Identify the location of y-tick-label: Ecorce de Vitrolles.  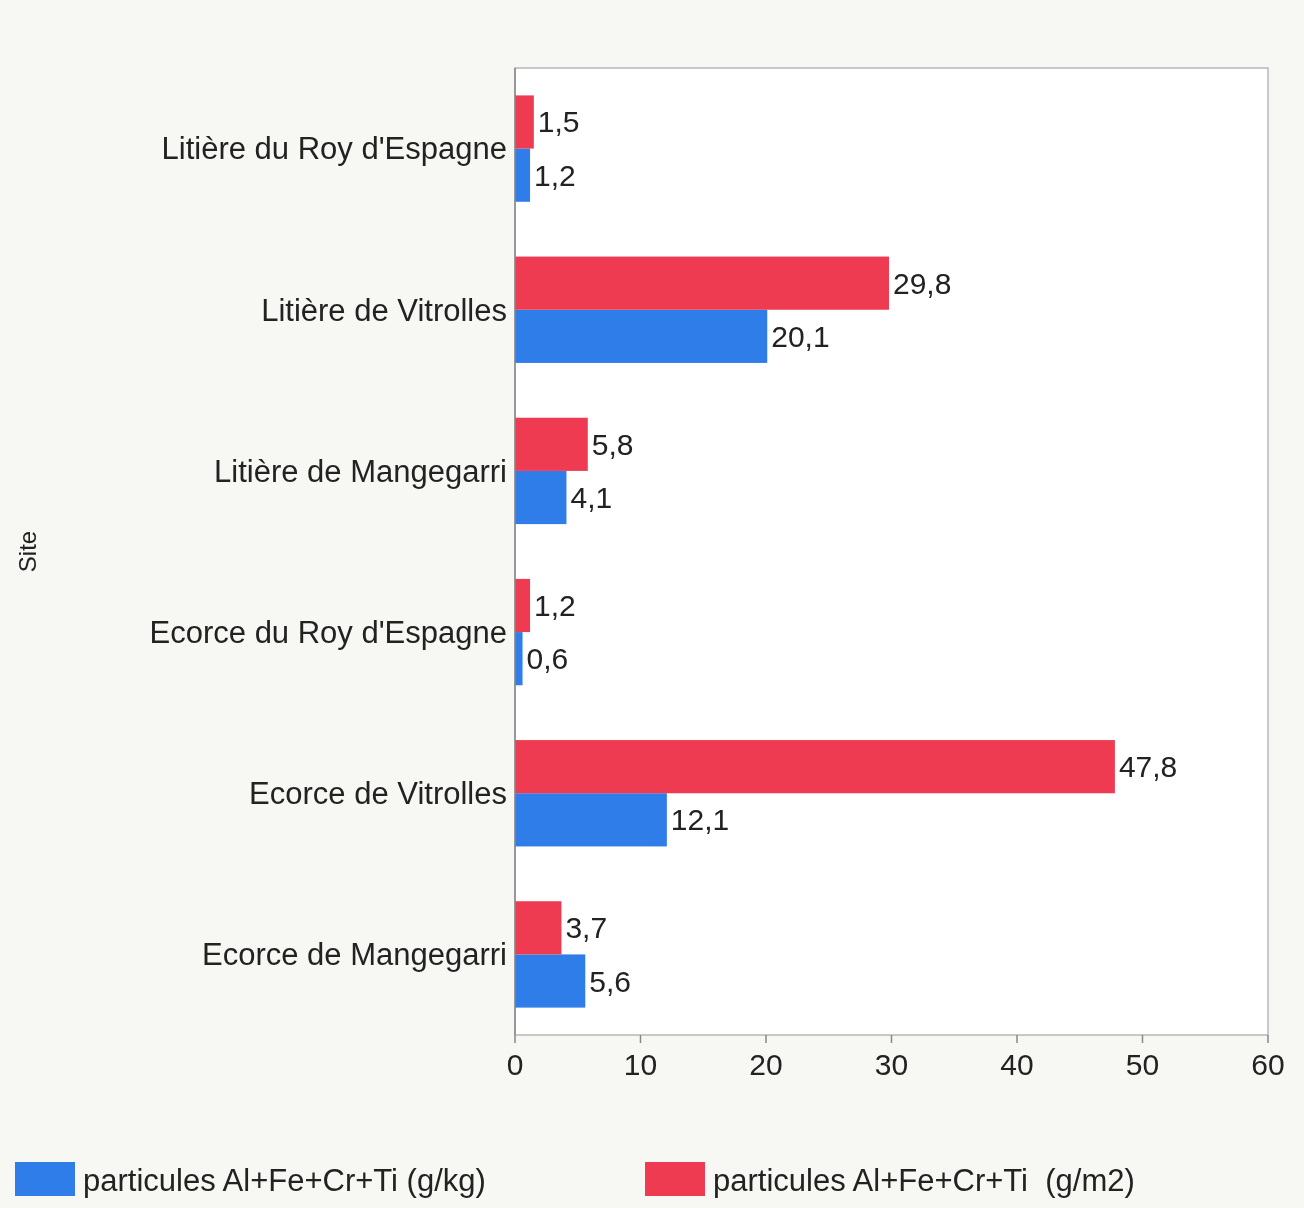
(378, 794).